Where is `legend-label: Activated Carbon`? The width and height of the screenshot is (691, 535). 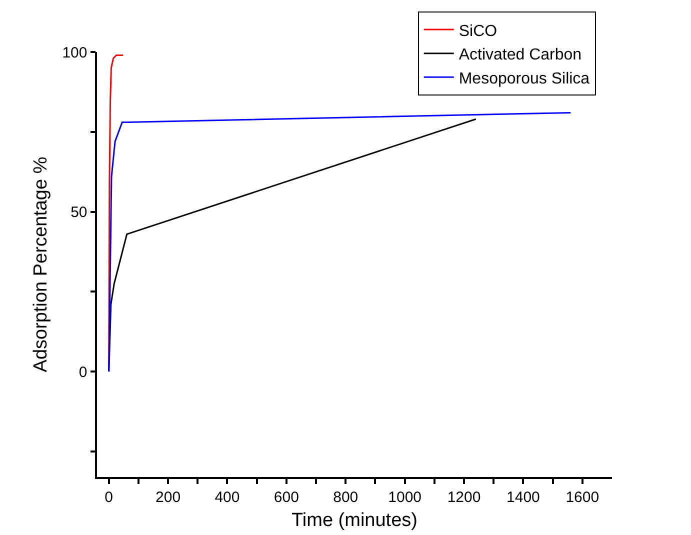
legend-label: Activated Carbon is located at coordinates (520, 55).